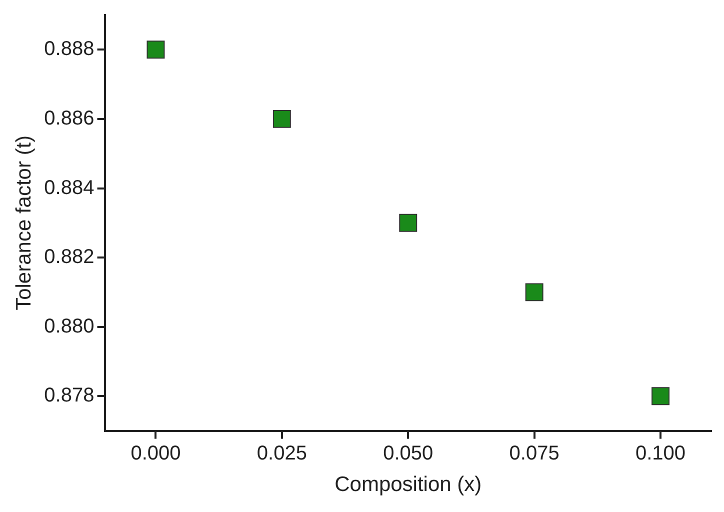  I want to click on x-tick-label: 0.050, so click(408, 453).